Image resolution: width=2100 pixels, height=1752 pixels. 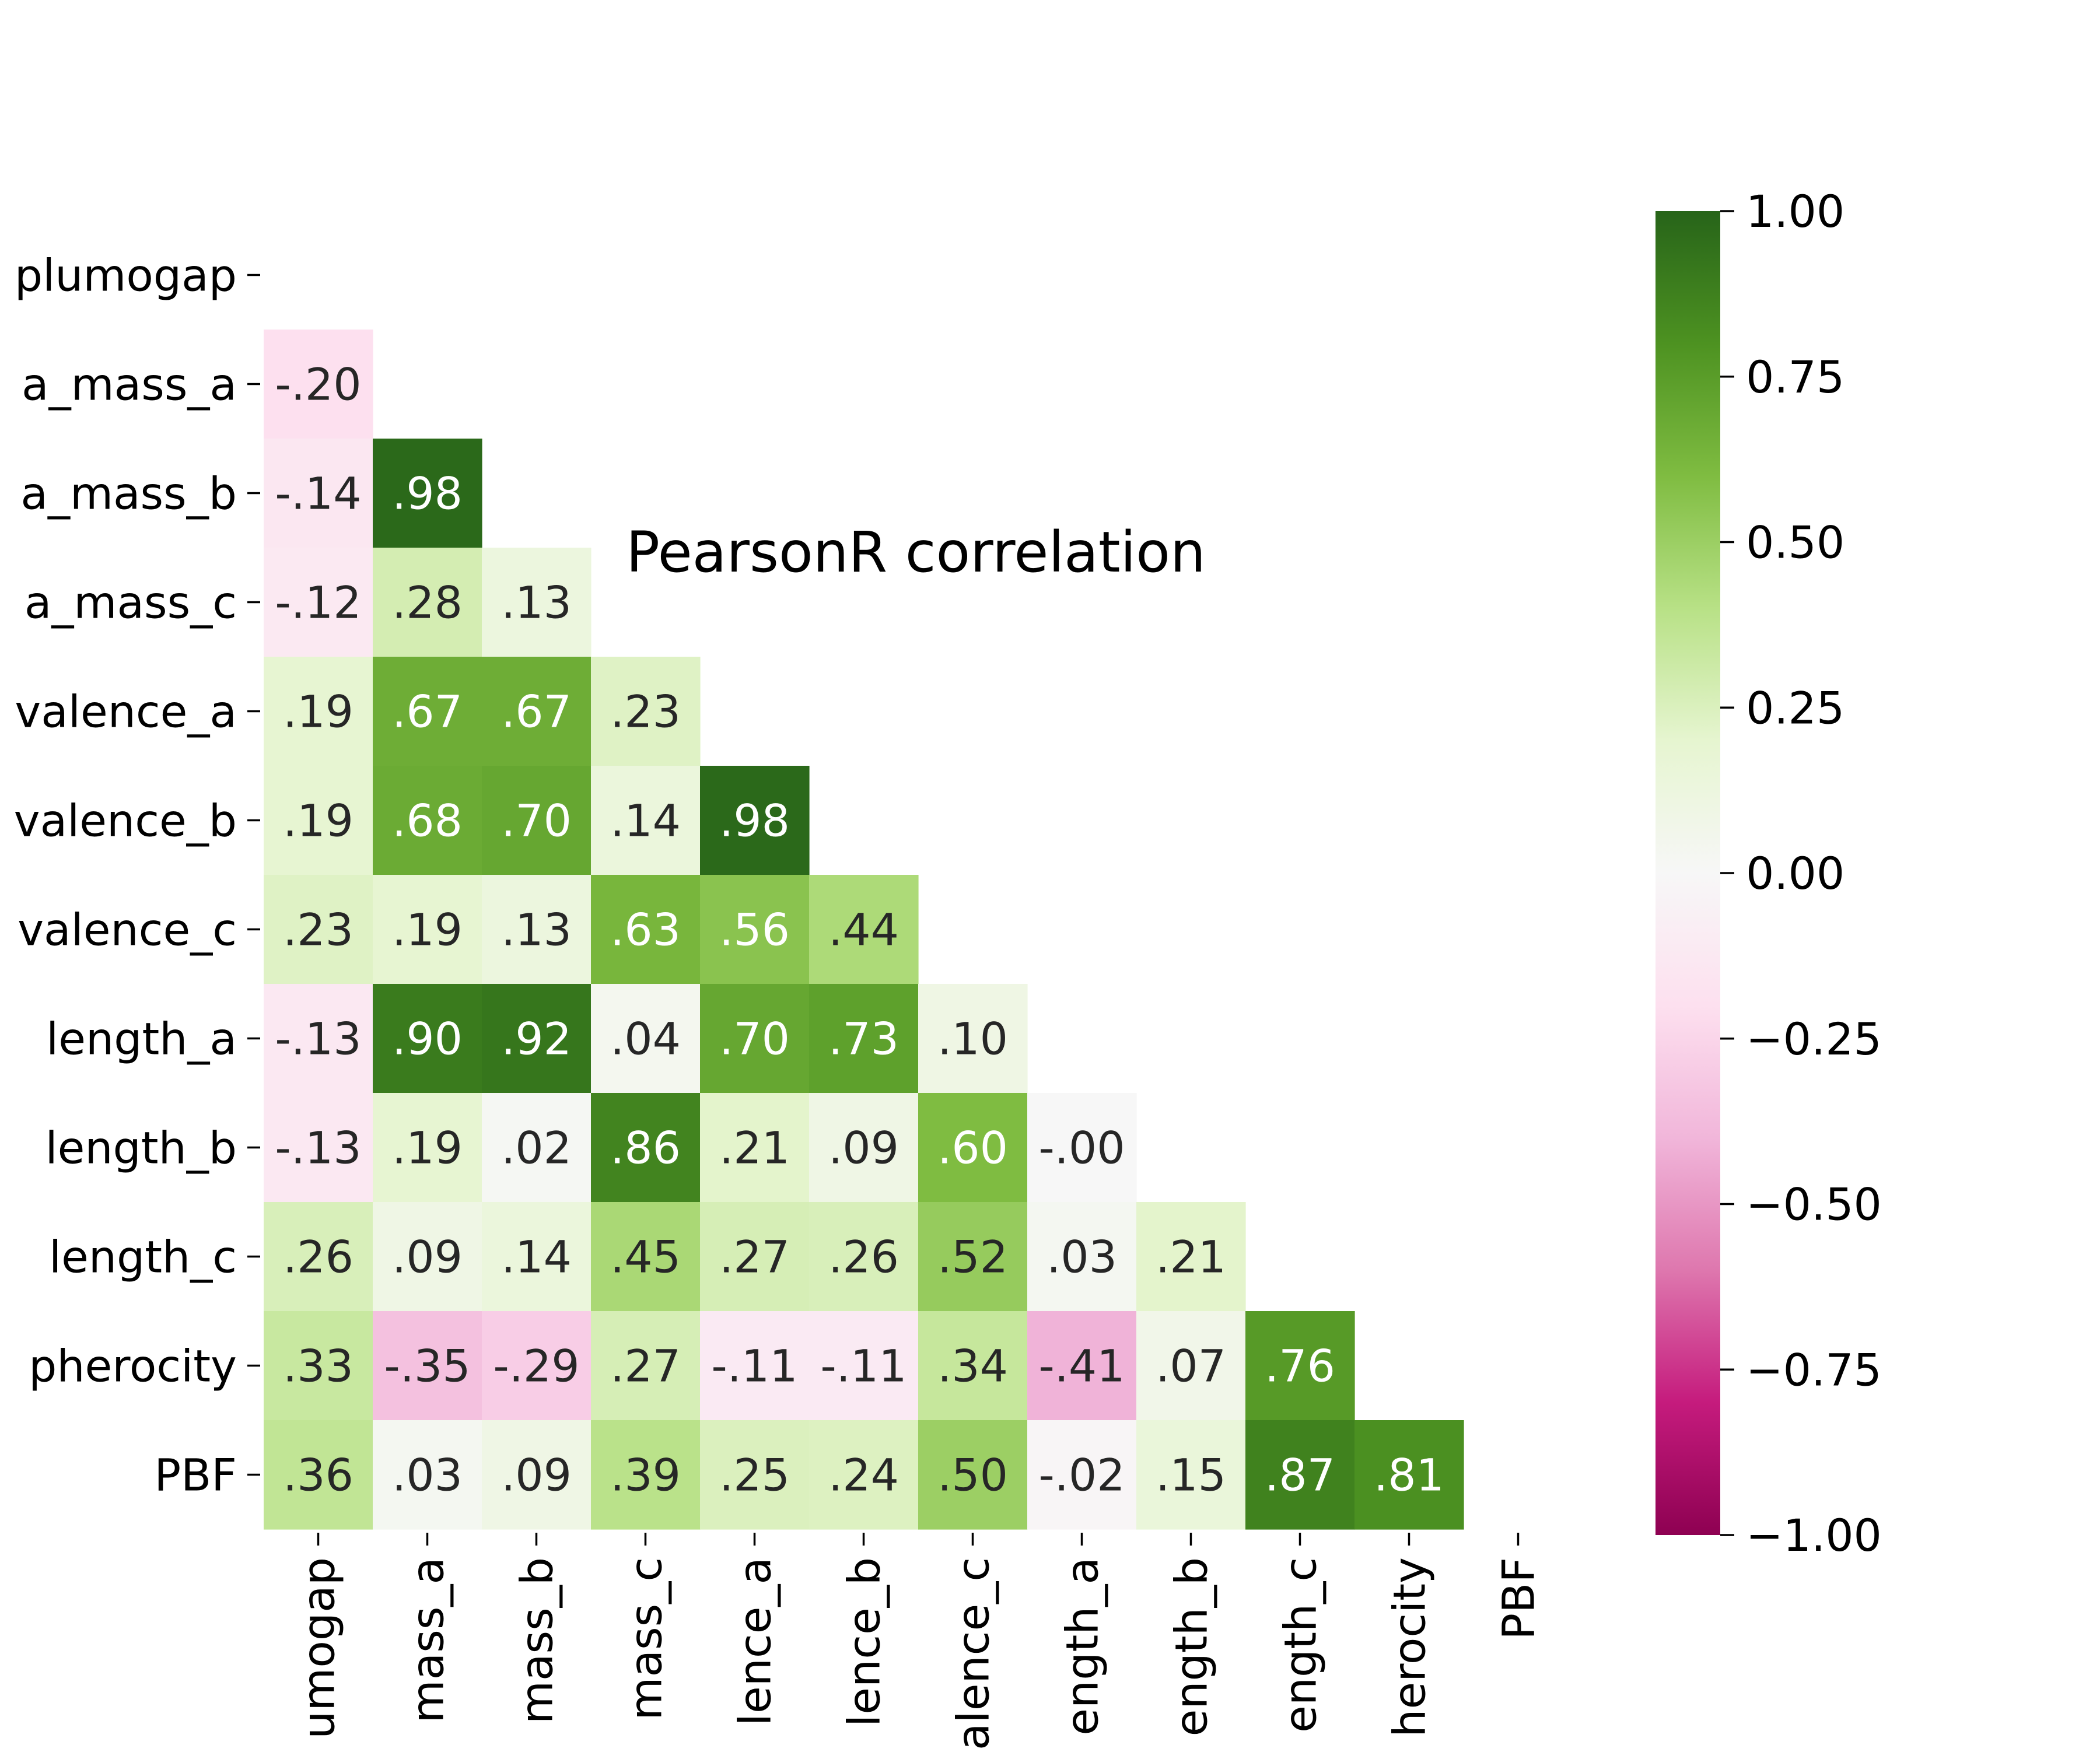 I want to click on cell-value-label: .15, so click(x=1191, y=1475).